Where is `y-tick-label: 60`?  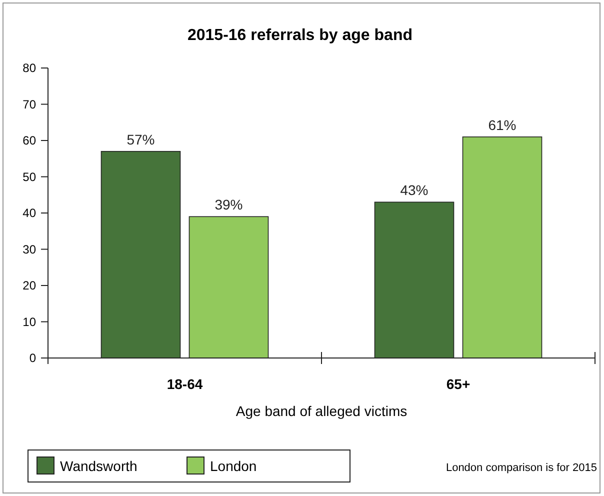 y-tick-label: 60 is located at coordinates (29, 141).